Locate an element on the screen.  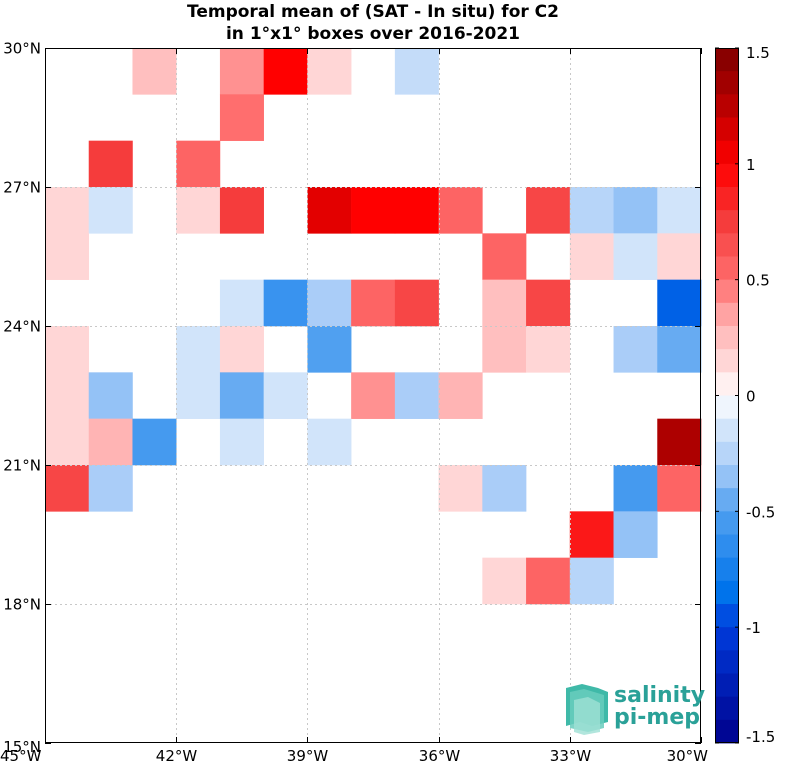
x-tick-label-0: 45°W is located at coordinates (21, 755).